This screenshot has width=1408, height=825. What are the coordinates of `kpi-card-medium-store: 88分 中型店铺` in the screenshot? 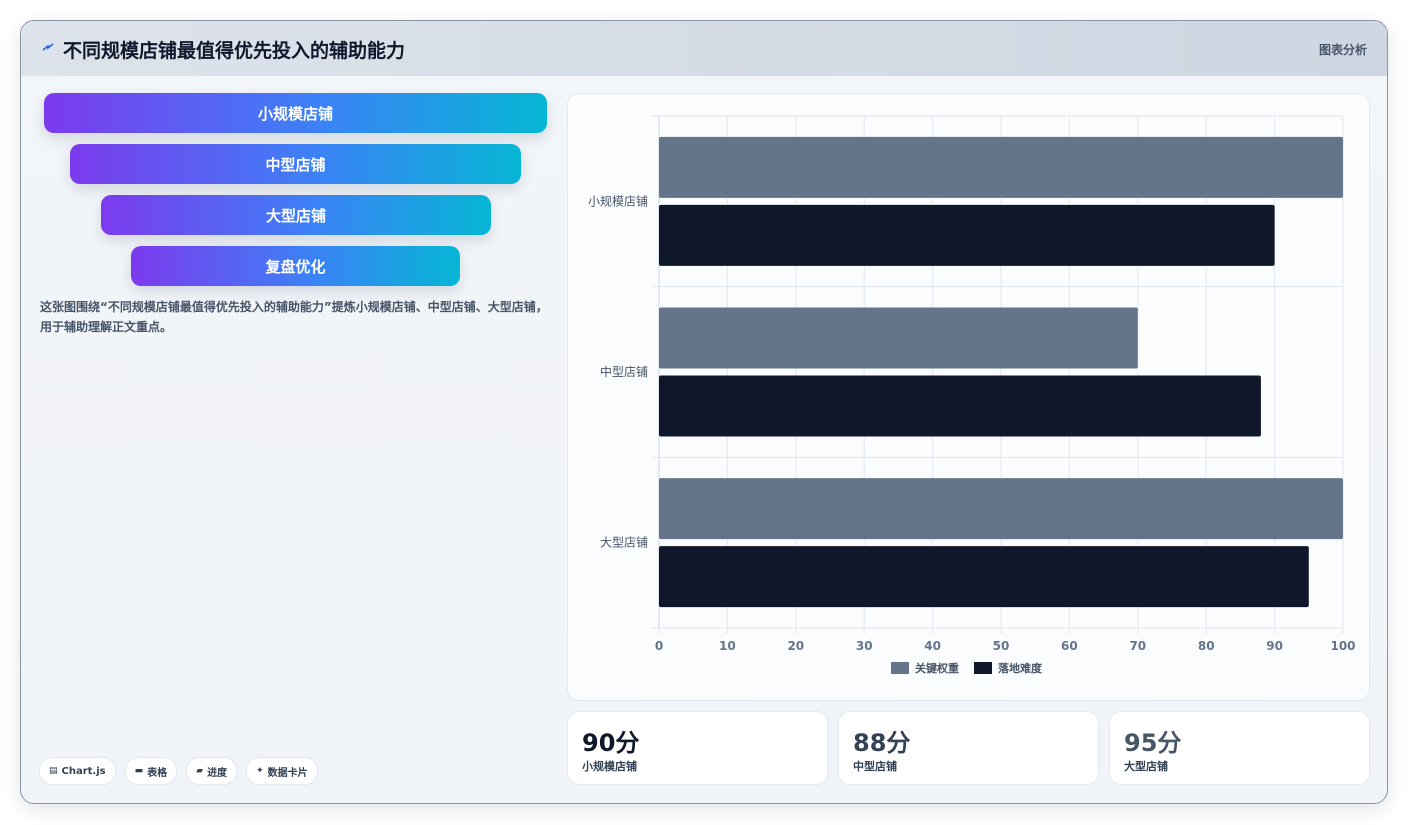 It's located at (968, 748).